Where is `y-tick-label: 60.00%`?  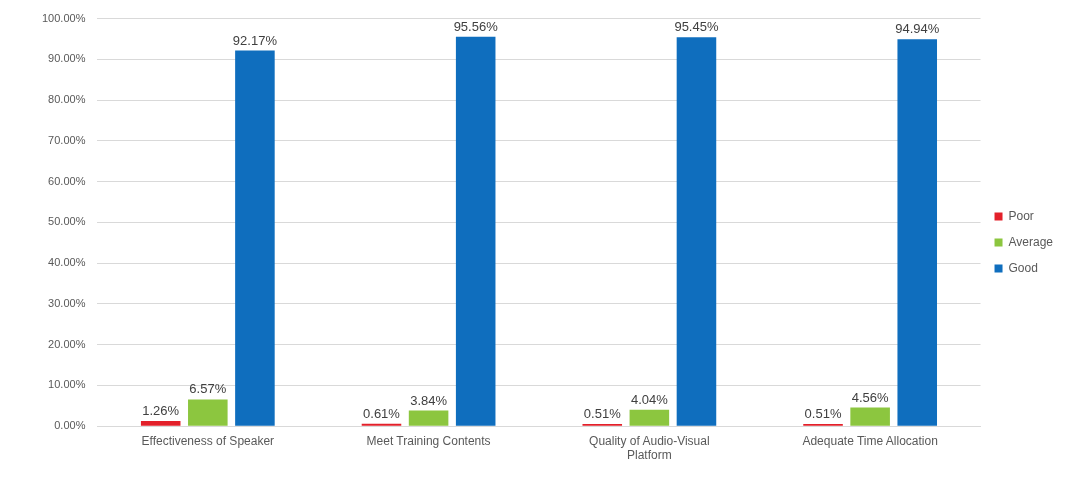 y-tick-label: 60.00% is located at coordinates (67, 180).